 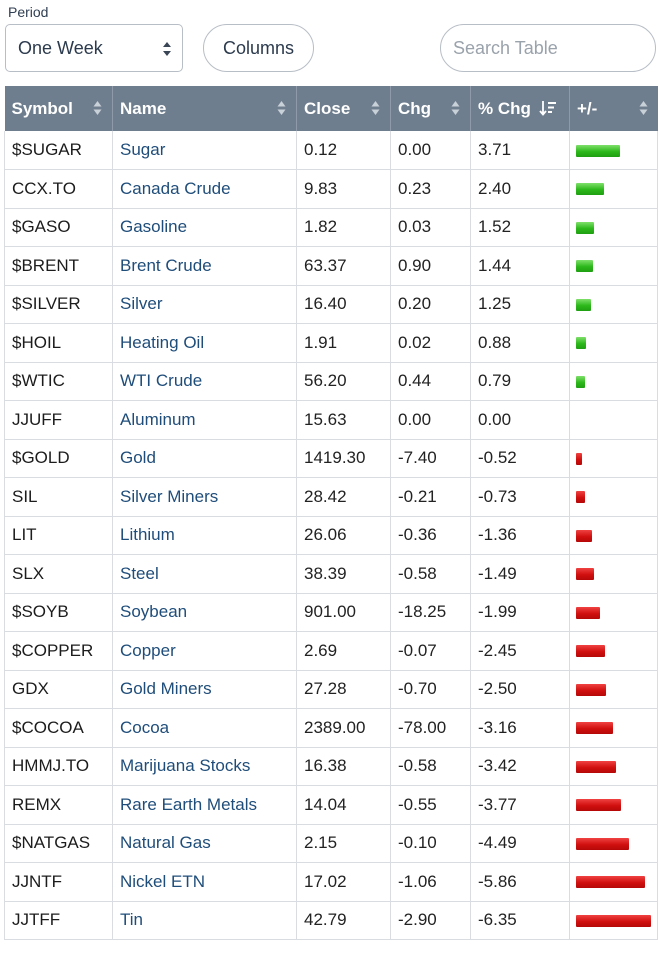 I want to click on name-cell: Rare Earth Metals, so click(x=204, y=805).